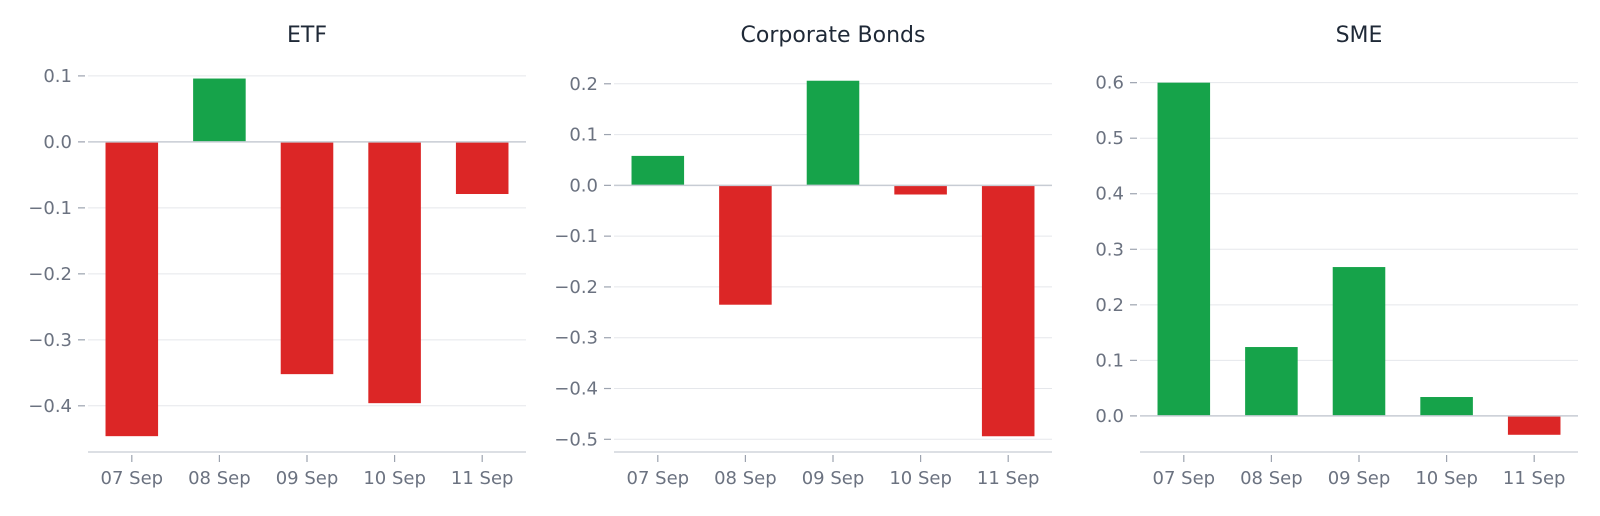 This screenshot has height=516, width=1600. What do you see at coordinates (50, 208) in the screenshot?
I see `etf-y-tick-label: −0.1` at bounding box center [50, 208].